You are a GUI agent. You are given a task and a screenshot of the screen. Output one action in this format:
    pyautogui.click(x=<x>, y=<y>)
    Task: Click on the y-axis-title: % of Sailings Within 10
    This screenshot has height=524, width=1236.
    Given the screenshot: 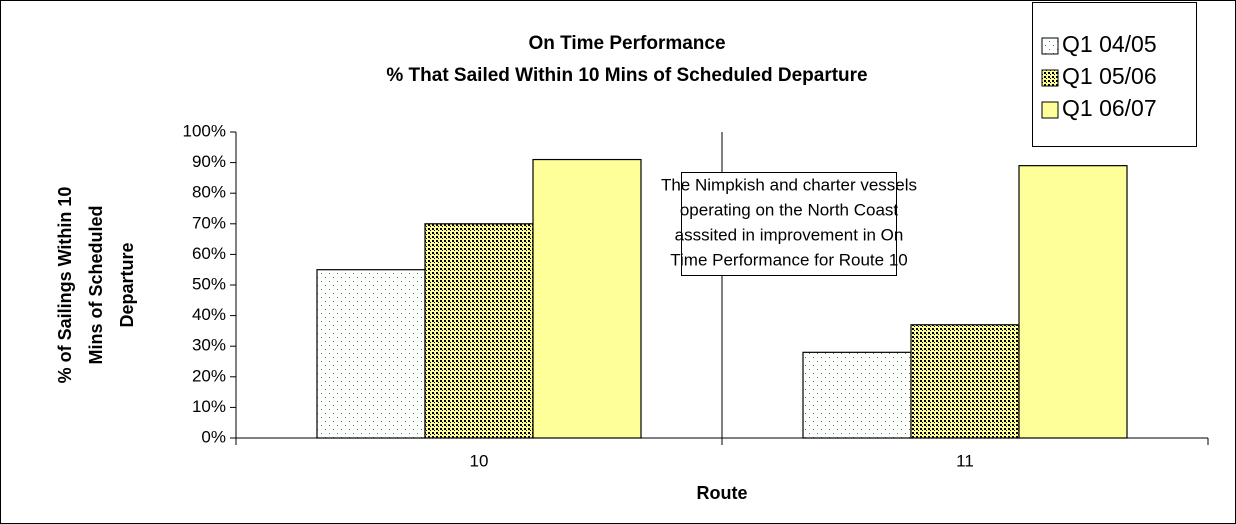 What is the action you would take?
    pyautogui.click(x=65, y=285)
    